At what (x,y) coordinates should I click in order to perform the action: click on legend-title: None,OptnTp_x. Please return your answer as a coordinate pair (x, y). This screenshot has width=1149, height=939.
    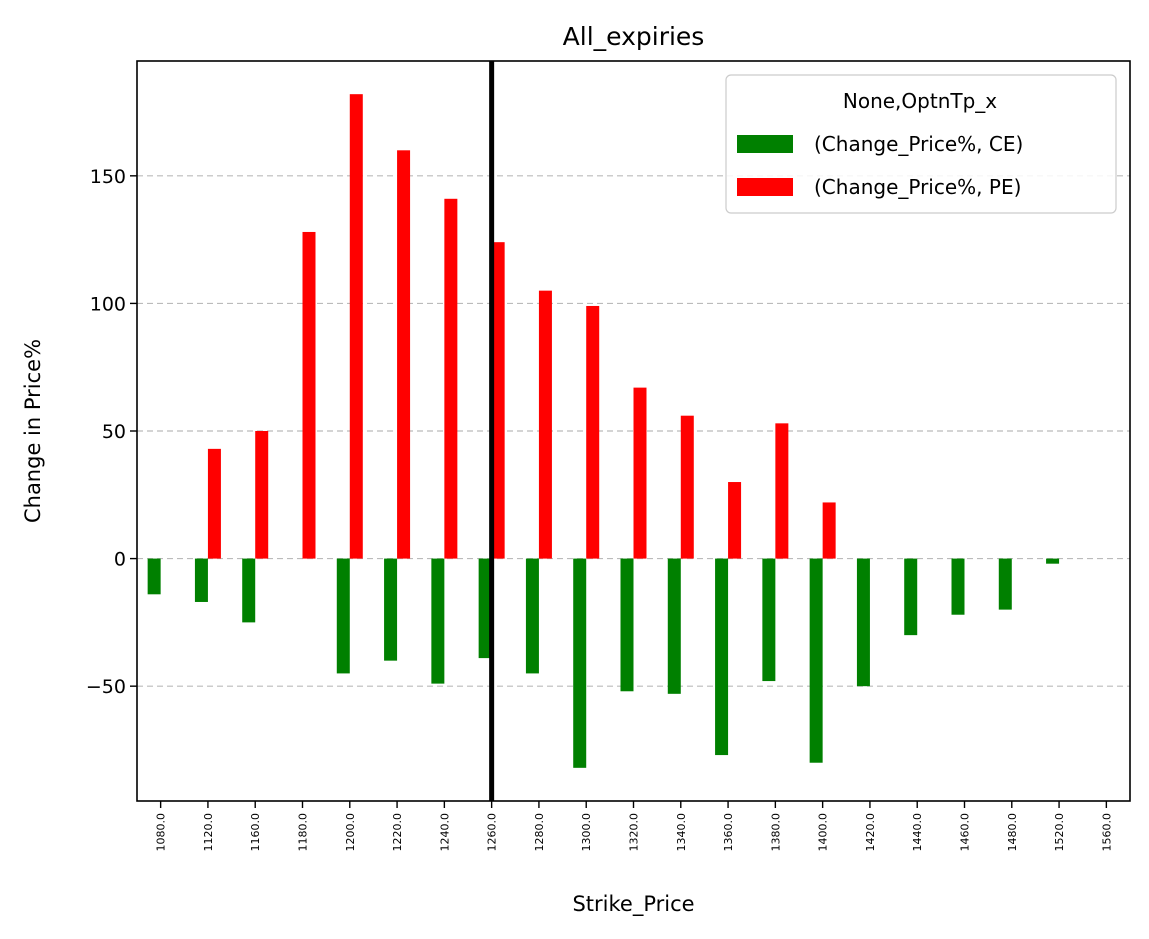
    Looking at the image, I should click on (920, 101).